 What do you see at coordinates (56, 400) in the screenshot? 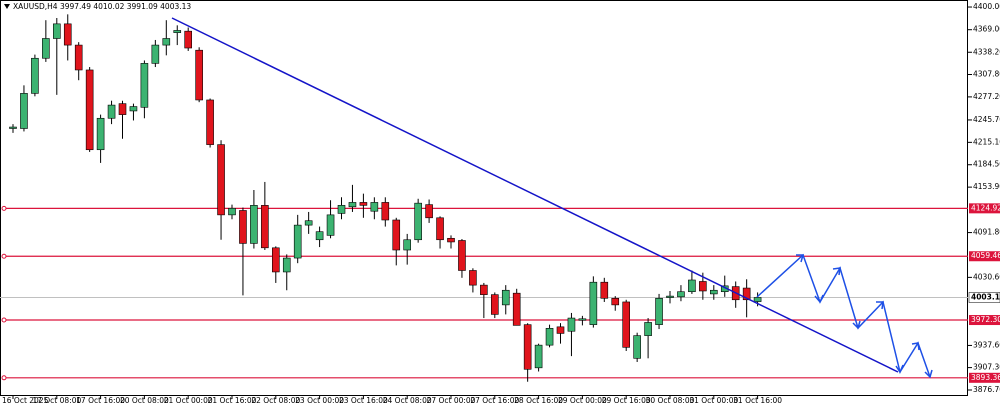
I see `x-tick-label: 17 Oct 08:00` at bounding box center [56, 400].